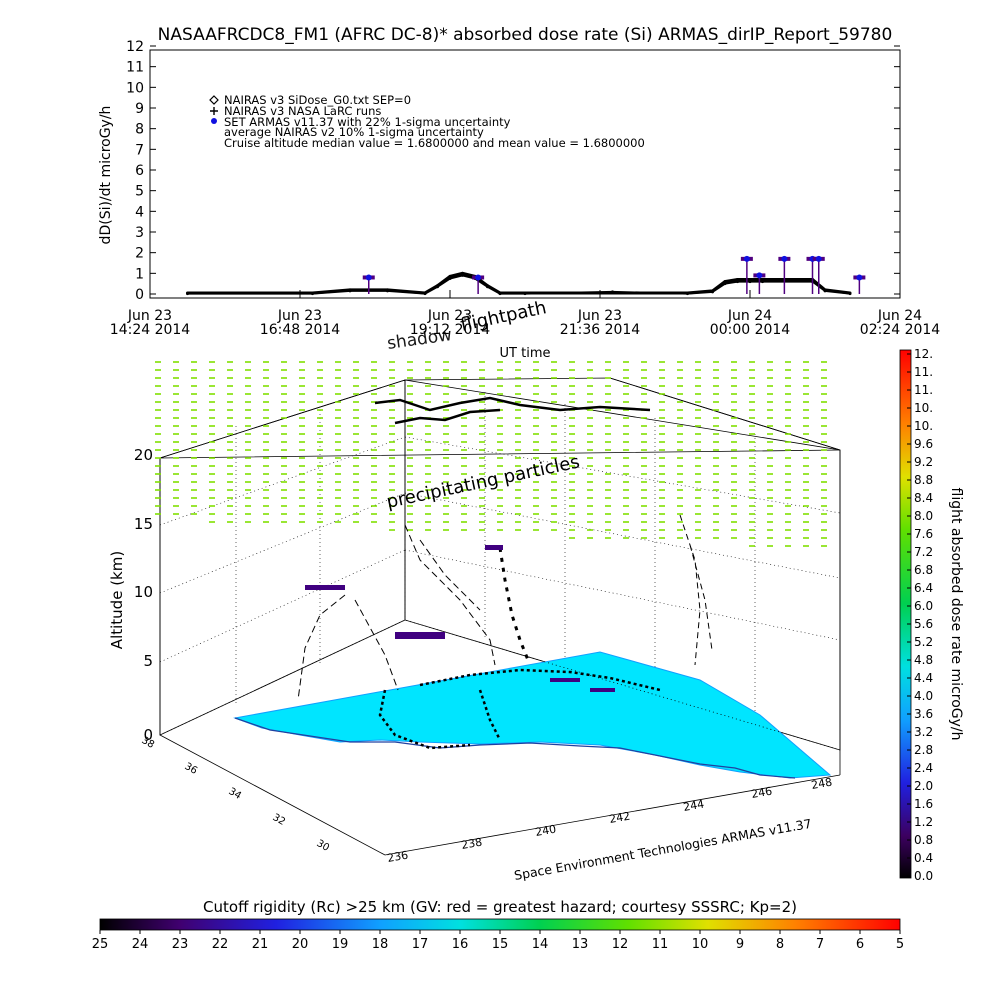 This screenshot has width=1000, height=1000. Describe the element at coordinates (139, 150) in the screenshot. I see `y-tick-label: 7` at that location.